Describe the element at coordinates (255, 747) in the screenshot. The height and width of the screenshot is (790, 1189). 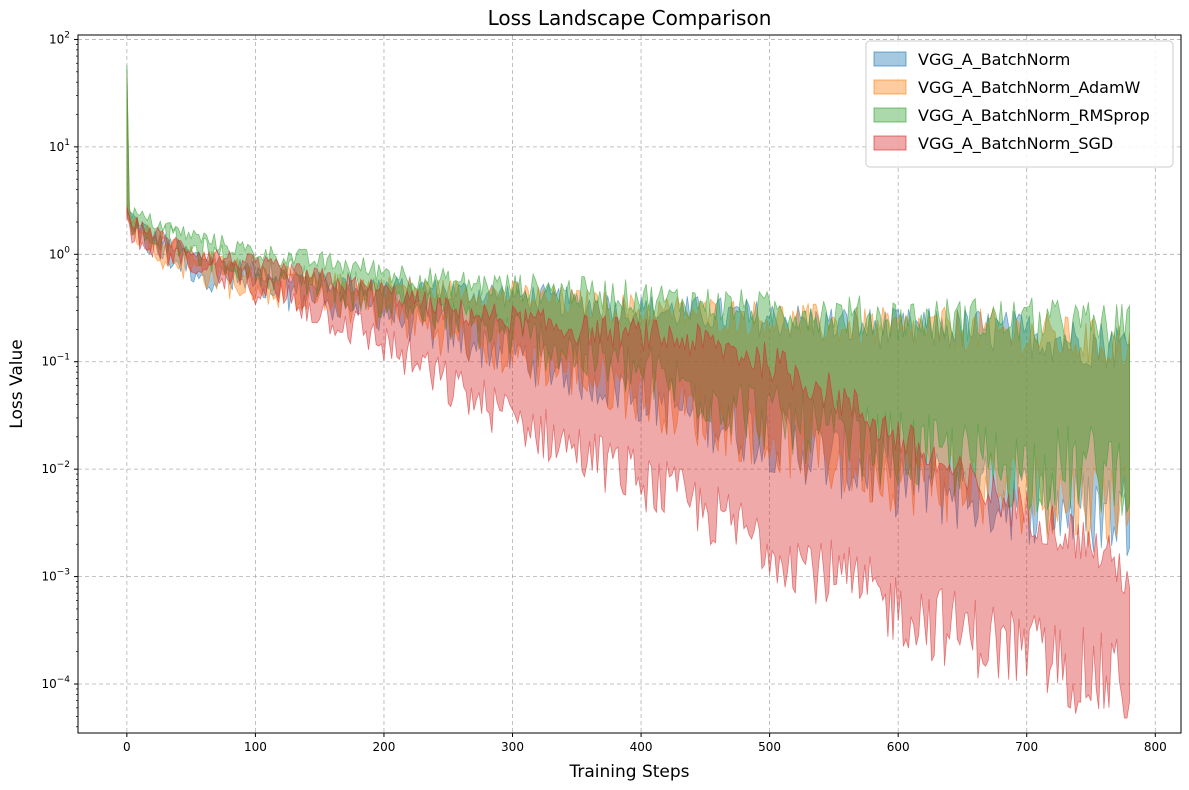
I see `x-tick-label: 100` at that location.